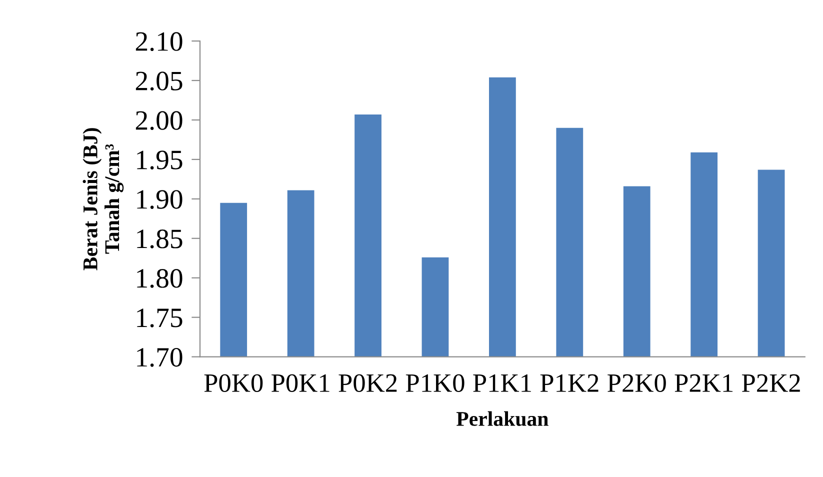  What do you see at coordinates (435, 383) in the screenshot?
I see `x-tick-label: P1K0` at bounding box center [435, 383].